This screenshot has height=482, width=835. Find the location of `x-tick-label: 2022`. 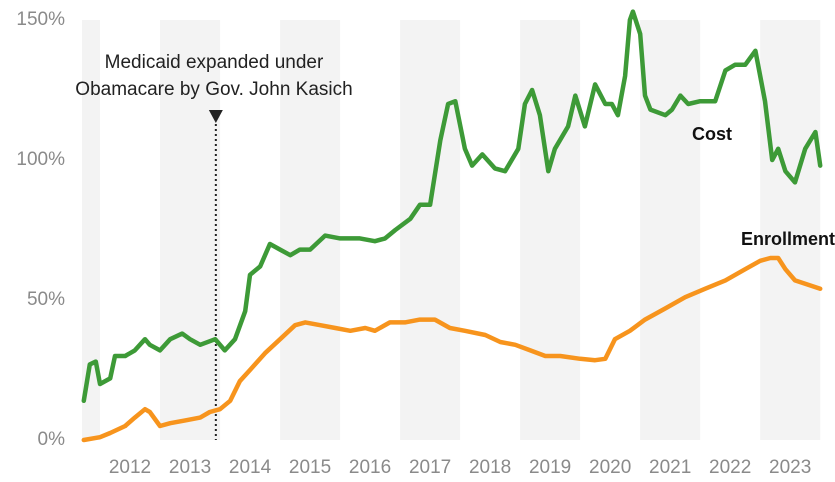

x-tick-label: 2022 is located at coordinates (730, 467).